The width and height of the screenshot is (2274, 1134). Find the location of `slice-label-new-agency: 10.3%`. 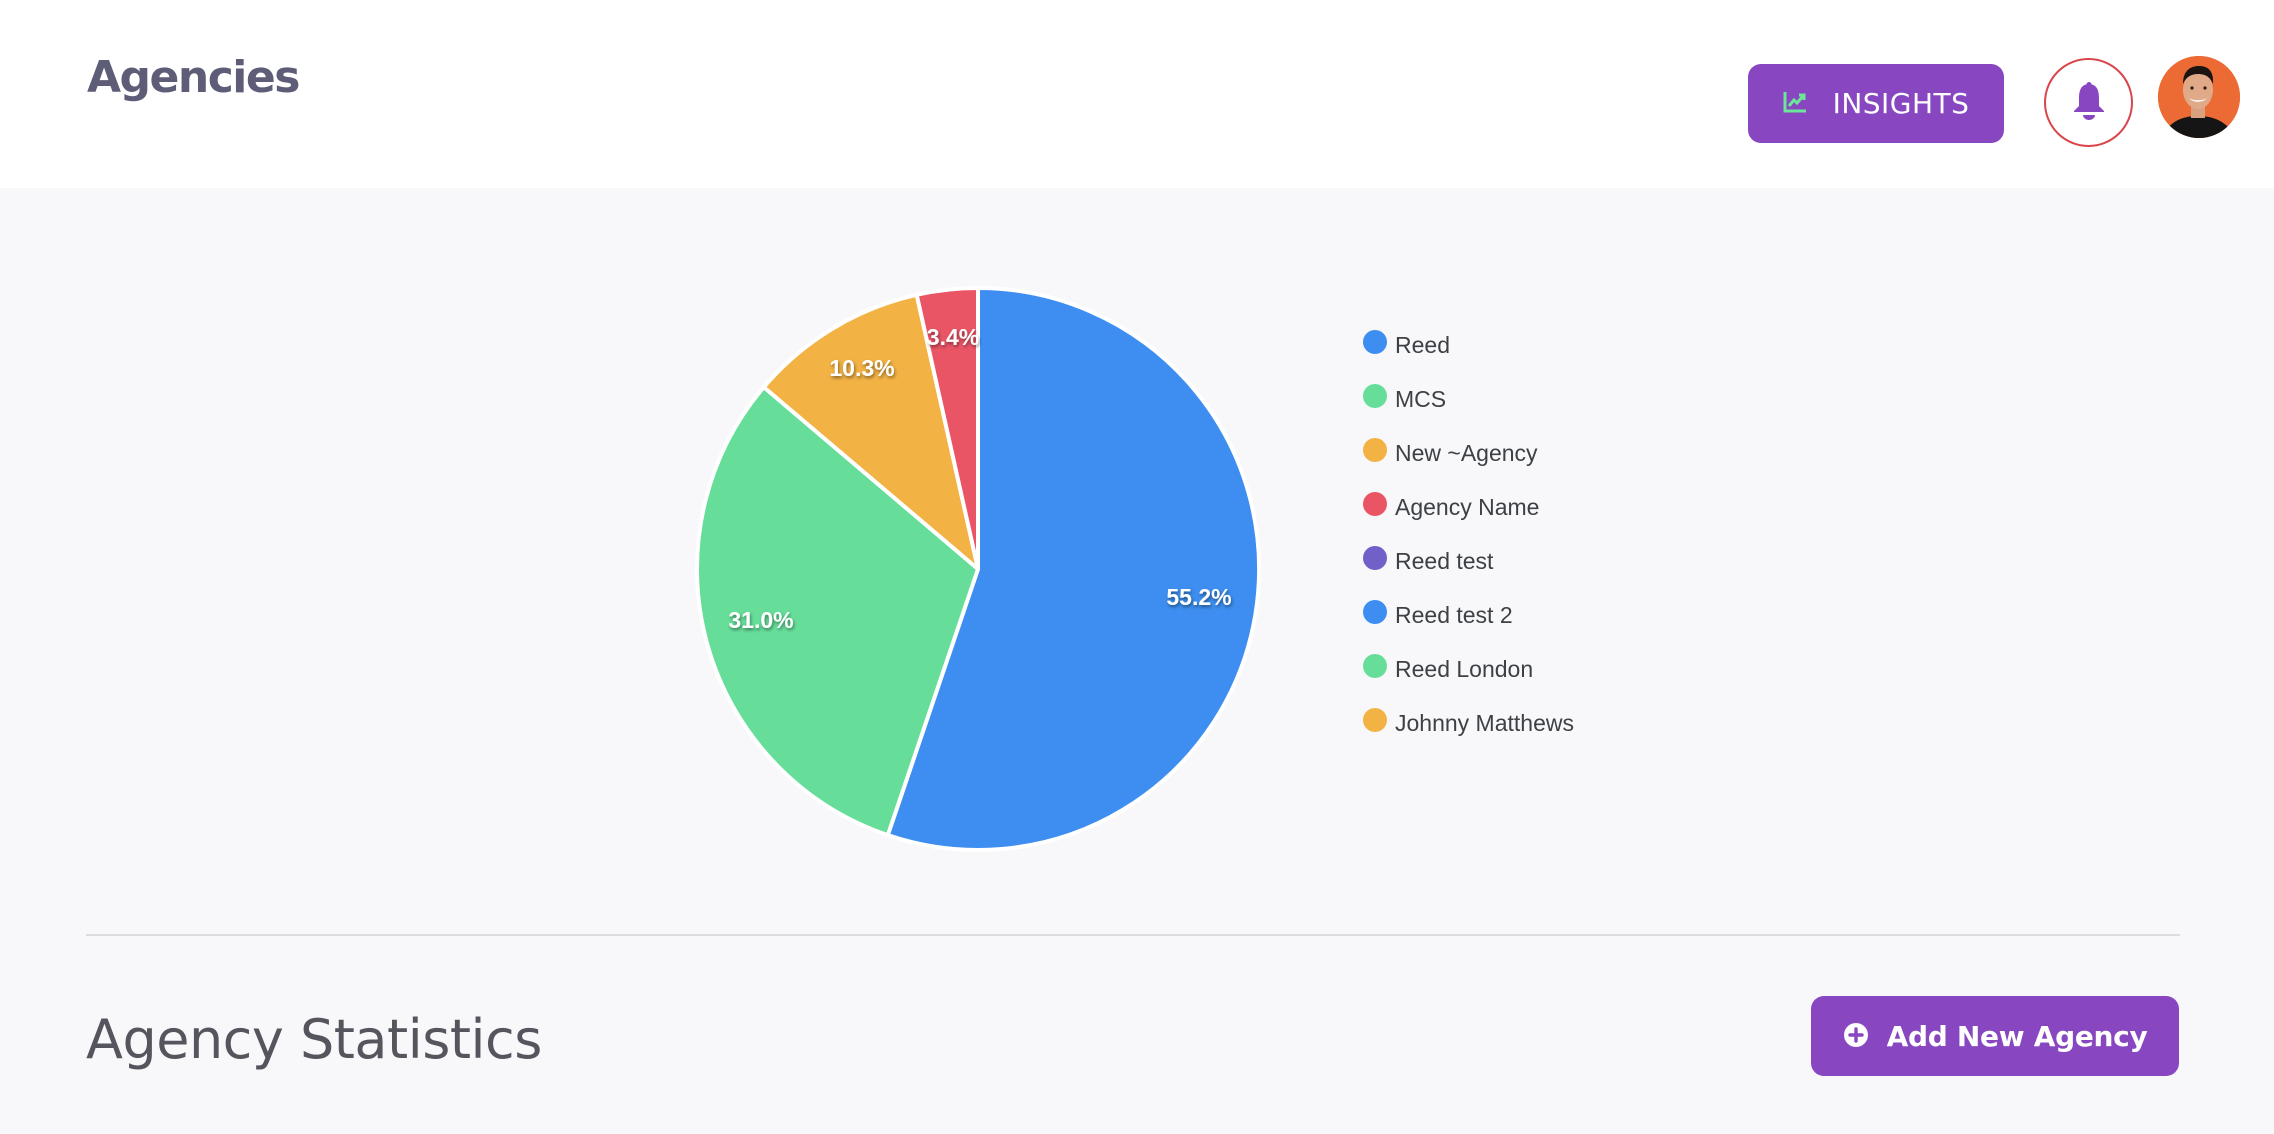

slice-label-new-agency: 10.3% is located at coordinates (861, 368).